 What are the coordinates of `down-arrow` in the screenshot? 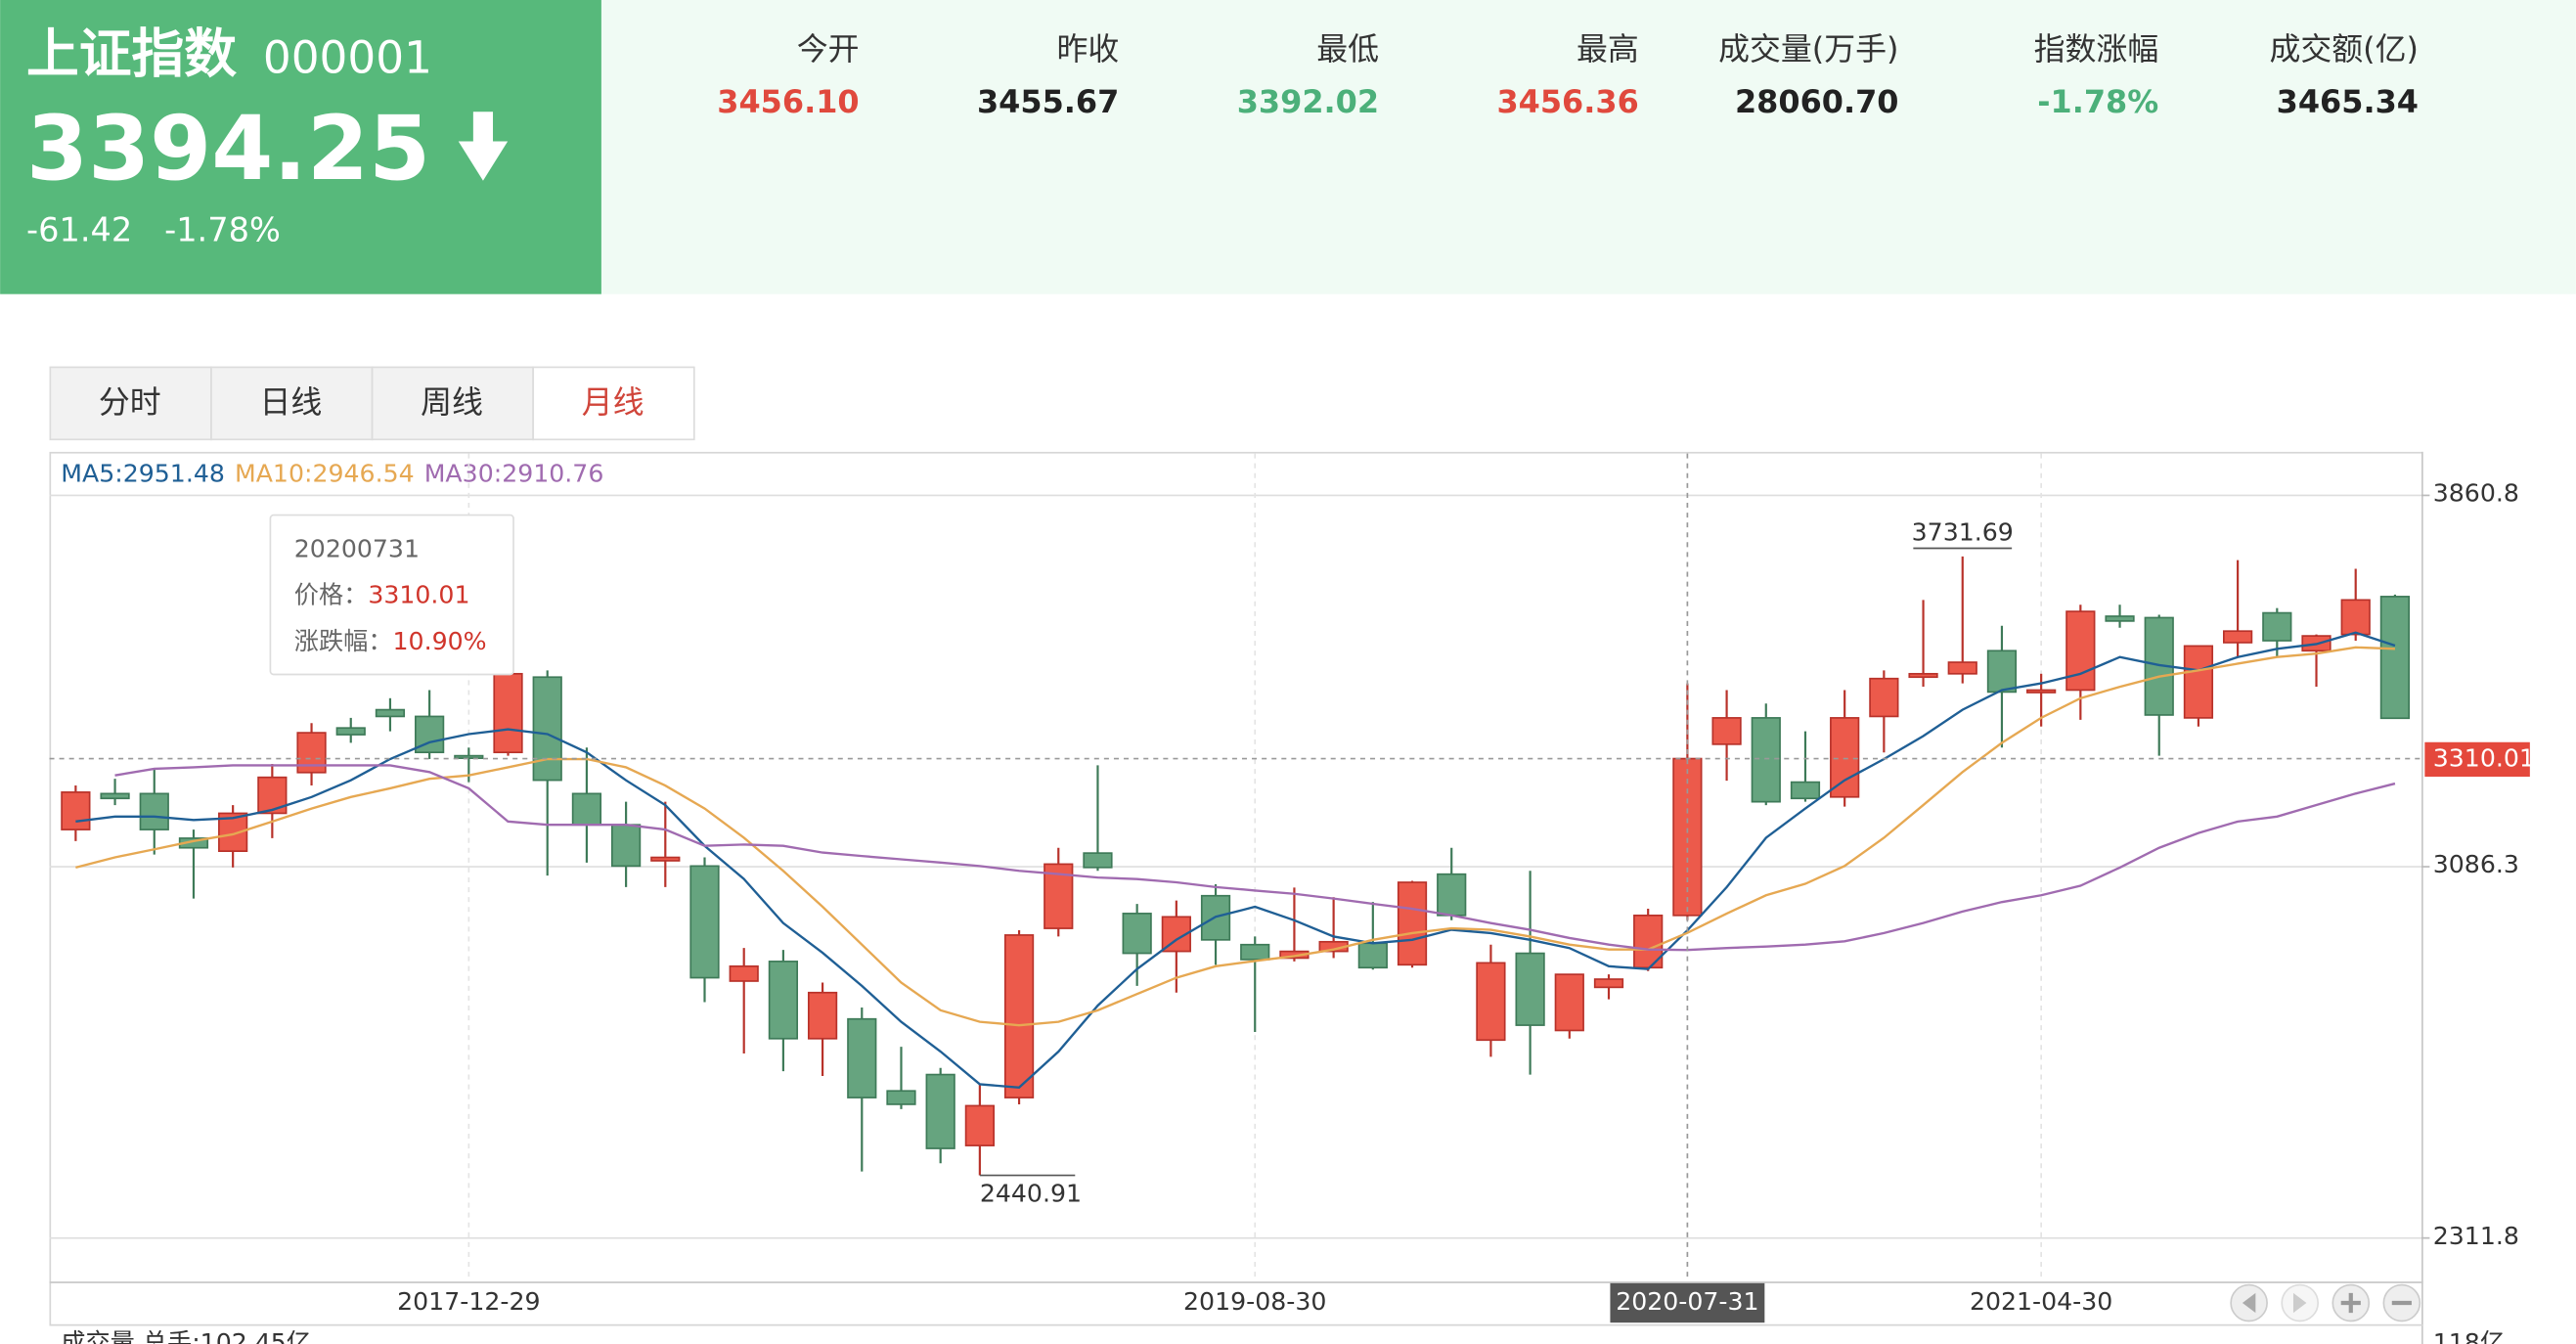 It's located at (483, 146).